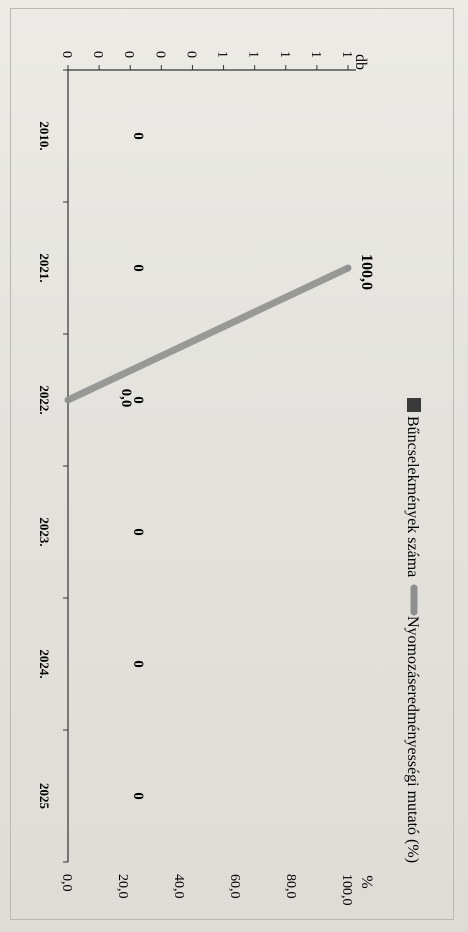 Image resolution: width=468 pixels, height=932 pixels. Describe the element at coordinates (414, 405) in the screenshot. I see `legend-swatch-bars` at that location.